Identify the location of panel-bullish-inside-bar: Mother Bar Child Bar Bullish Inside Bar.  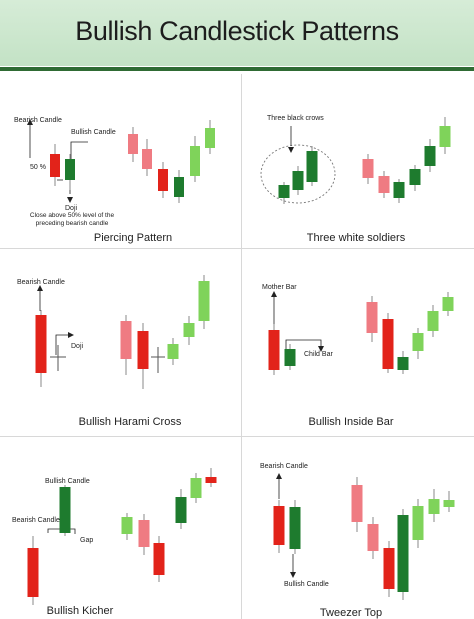
(357, 342).